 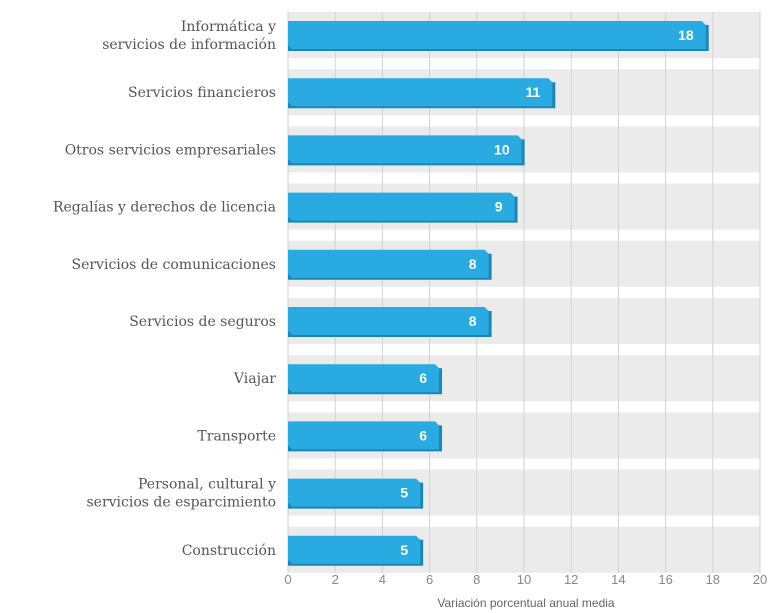 What do you see at coordinates (502, 149) in the screenshot?
I see `bar-value-label: 10` at bounding box center [502, 149].